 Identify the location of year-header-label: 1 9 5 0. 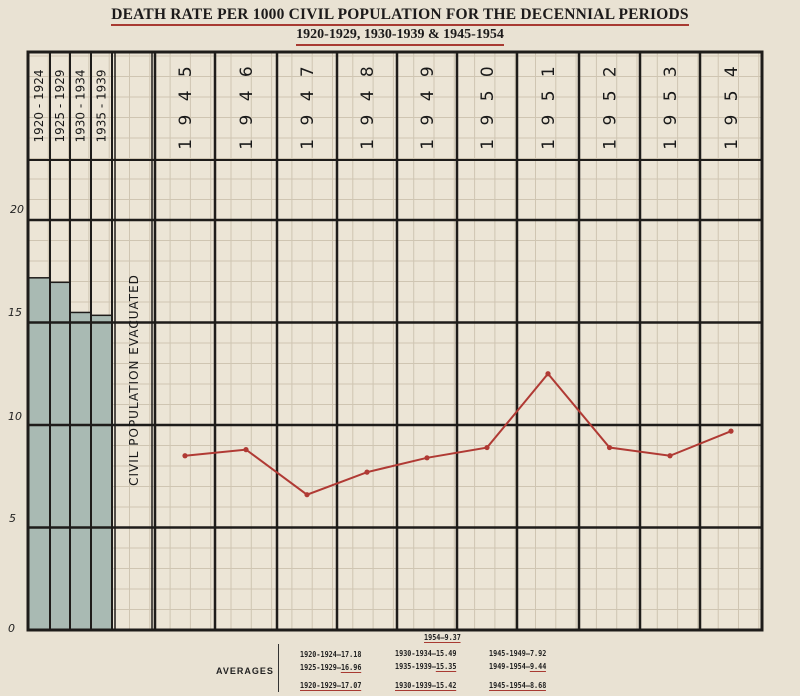
(488, 105).